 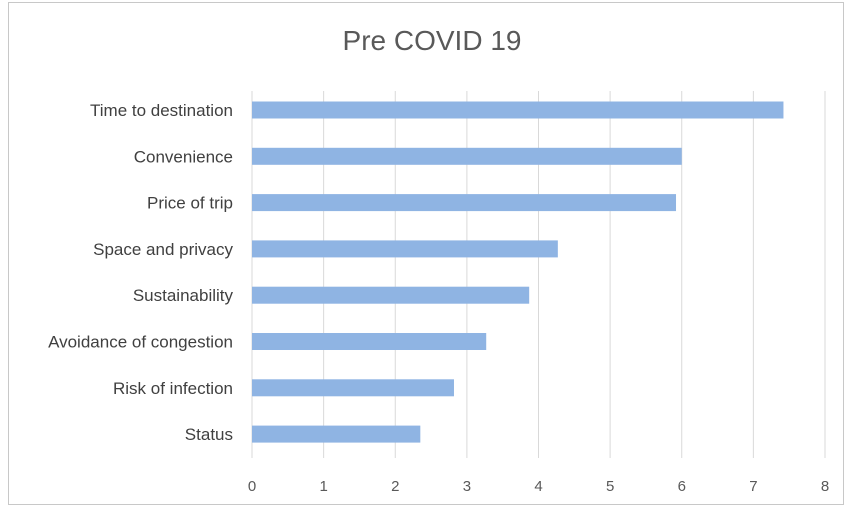 What do you see at coordinates (467, 486) in the screenshot?
I see `x-tick-label: 3` at bounding box center [467, 486].